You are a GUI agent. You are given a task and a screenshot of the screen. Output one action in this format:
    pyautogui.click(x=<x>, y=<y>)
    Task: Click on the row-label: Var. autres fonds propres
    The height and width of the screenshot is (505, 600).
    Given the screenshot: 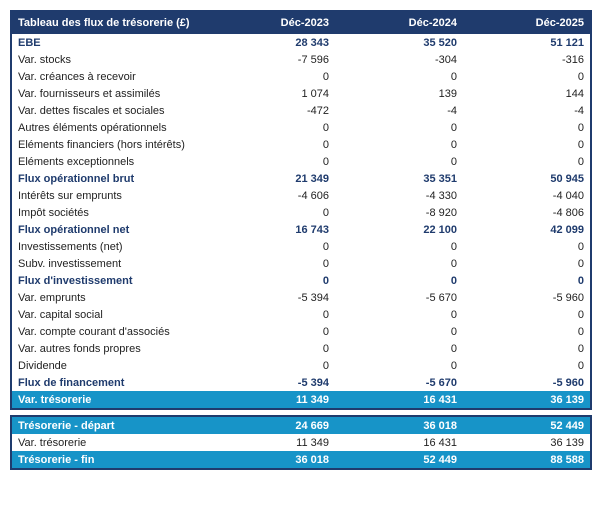 What is the action you would take?
    pyautogui.click(x=79, y=348)
    